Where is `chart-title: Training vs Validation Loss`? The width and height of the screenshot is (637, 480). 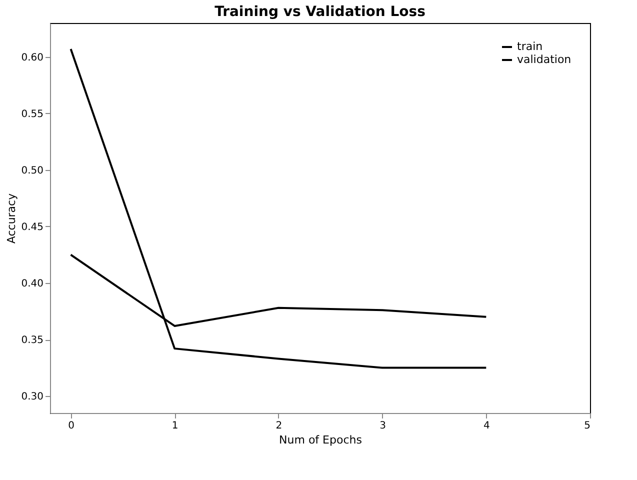 chart-title: Training vs Validation Loss is located at coordinates (320, 12).